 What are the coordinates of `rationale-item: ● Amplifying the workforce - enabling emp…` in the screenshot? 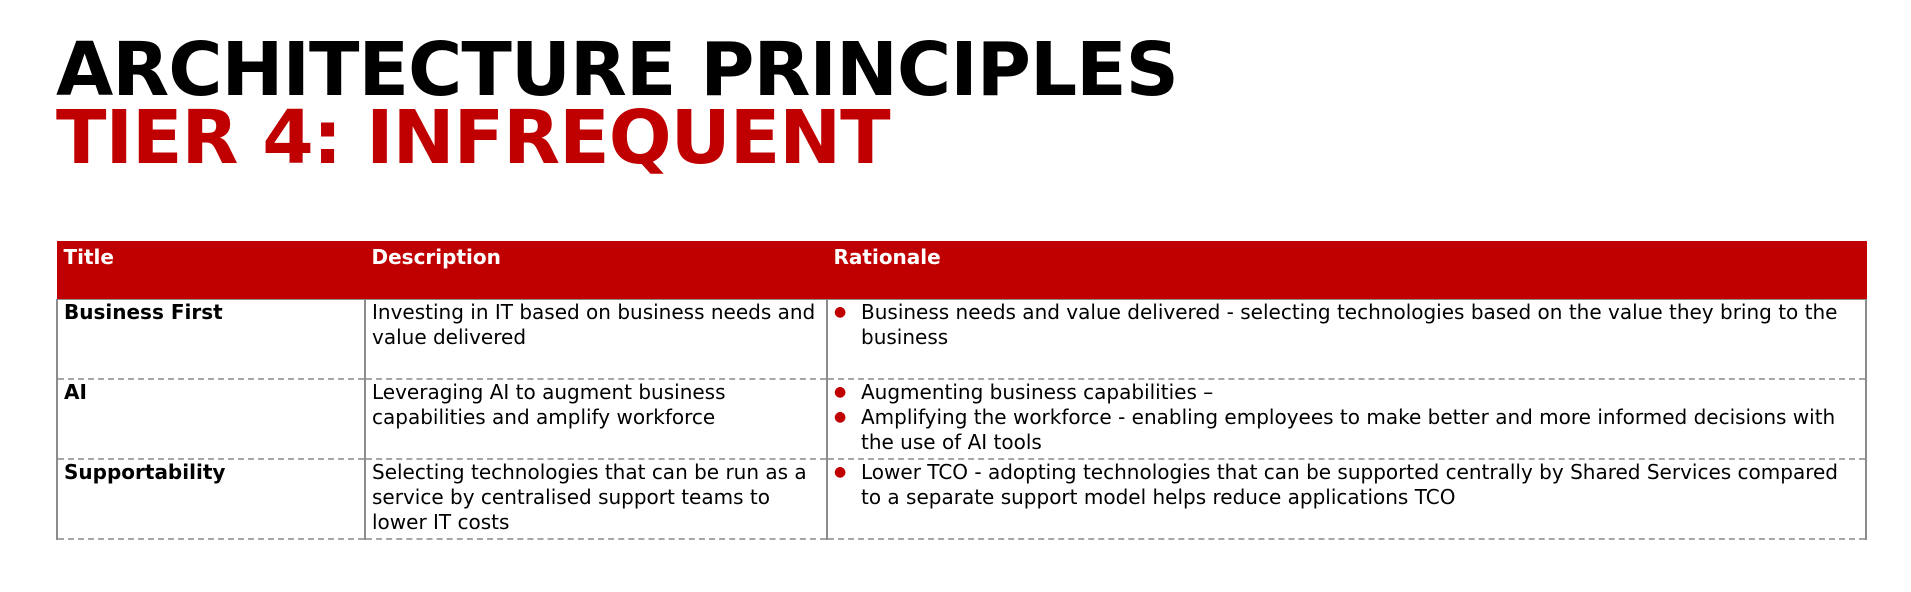 It's located at (1346, 430).